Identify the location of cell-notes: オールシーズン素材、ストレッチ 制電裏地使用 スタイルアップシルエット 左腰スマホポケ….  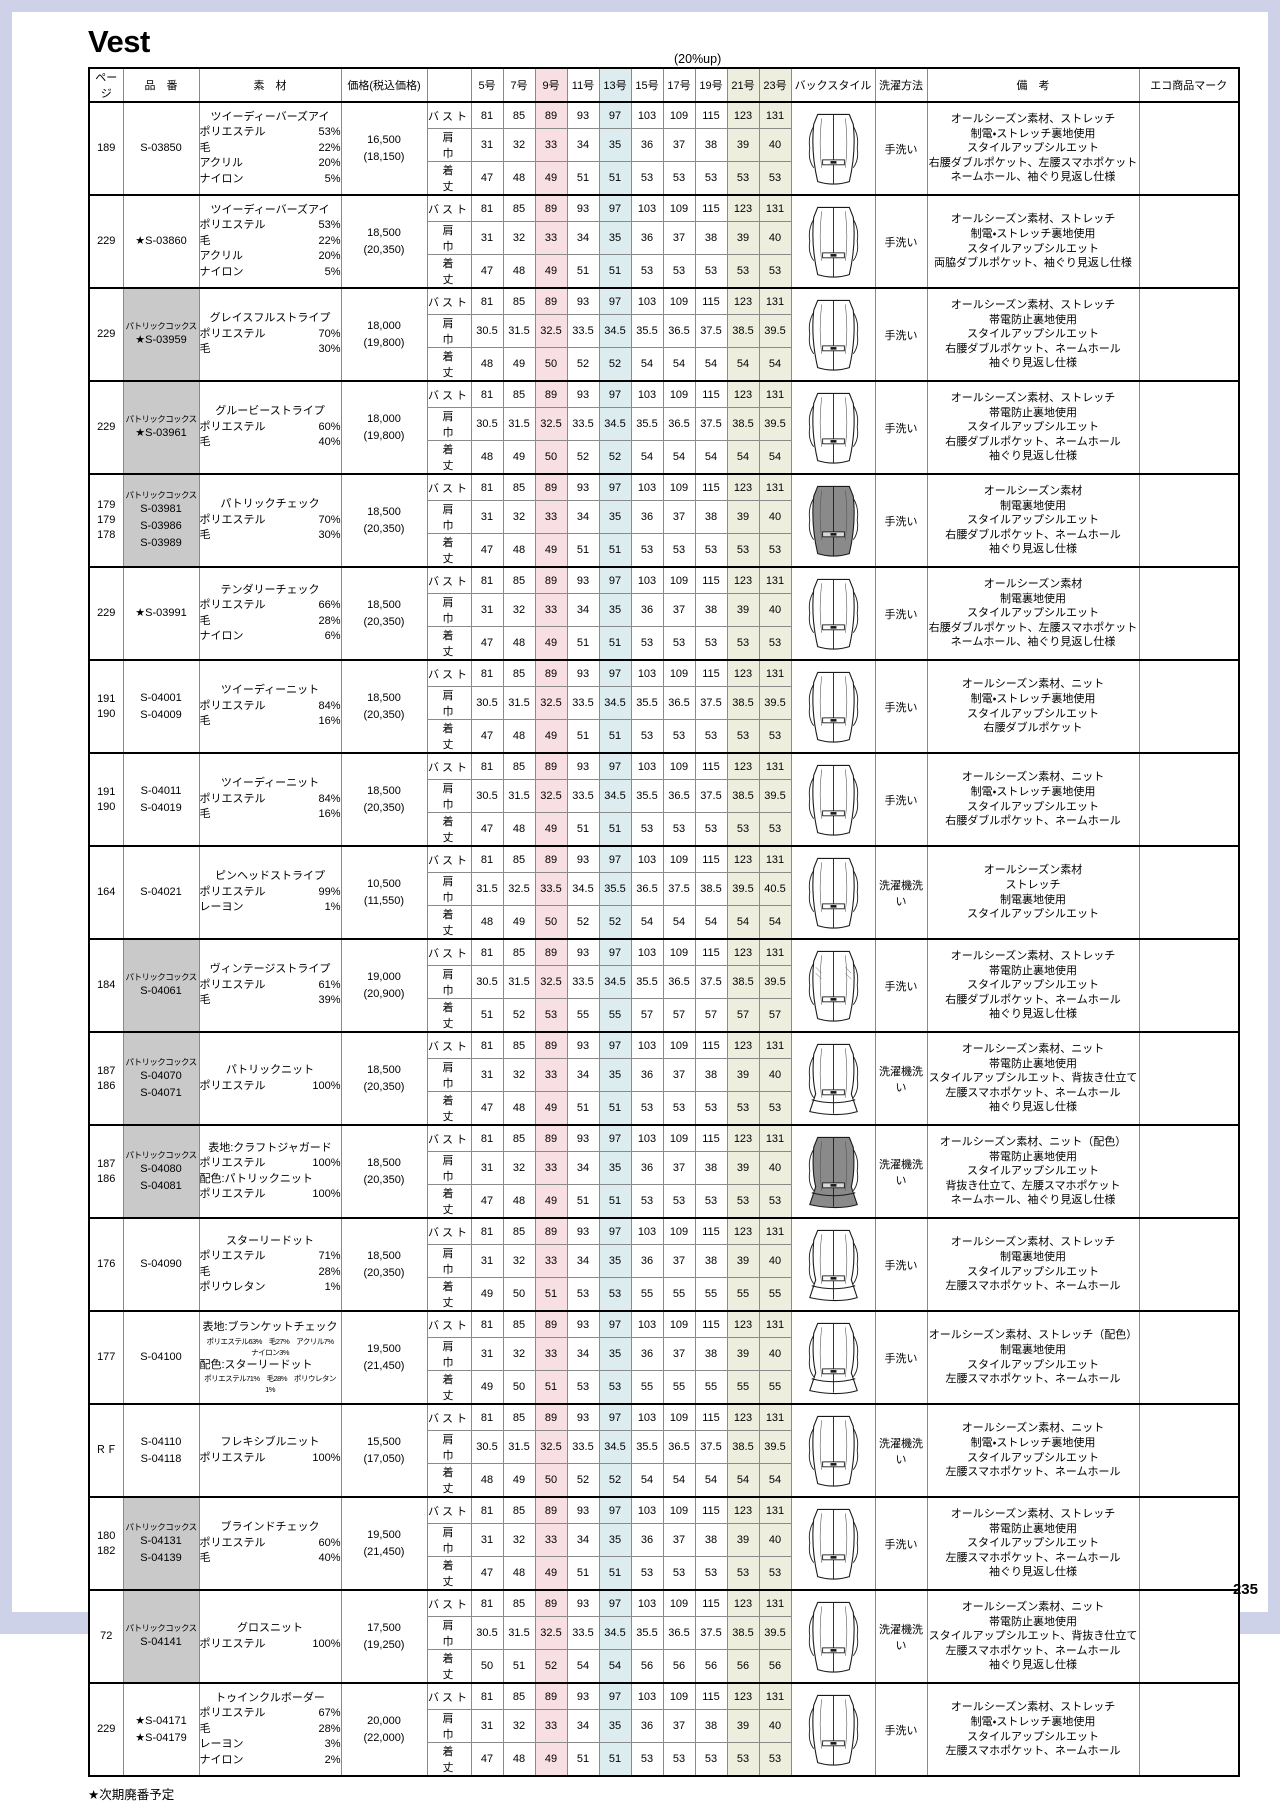
(1033, 1264).